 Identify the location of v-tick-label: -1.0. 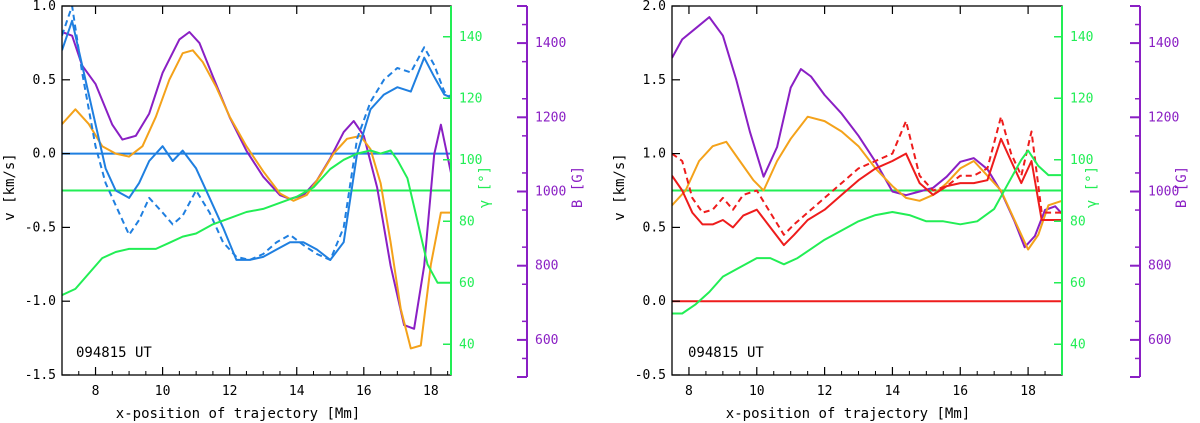
(40, 301).